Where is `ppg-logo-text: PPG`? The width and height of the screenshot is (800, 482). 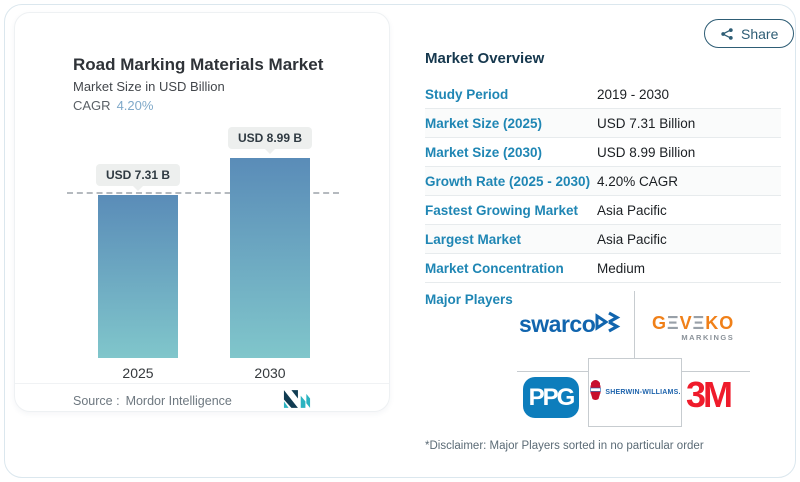 ppg-logo-text: PPG is located at coordinates (552, 397).